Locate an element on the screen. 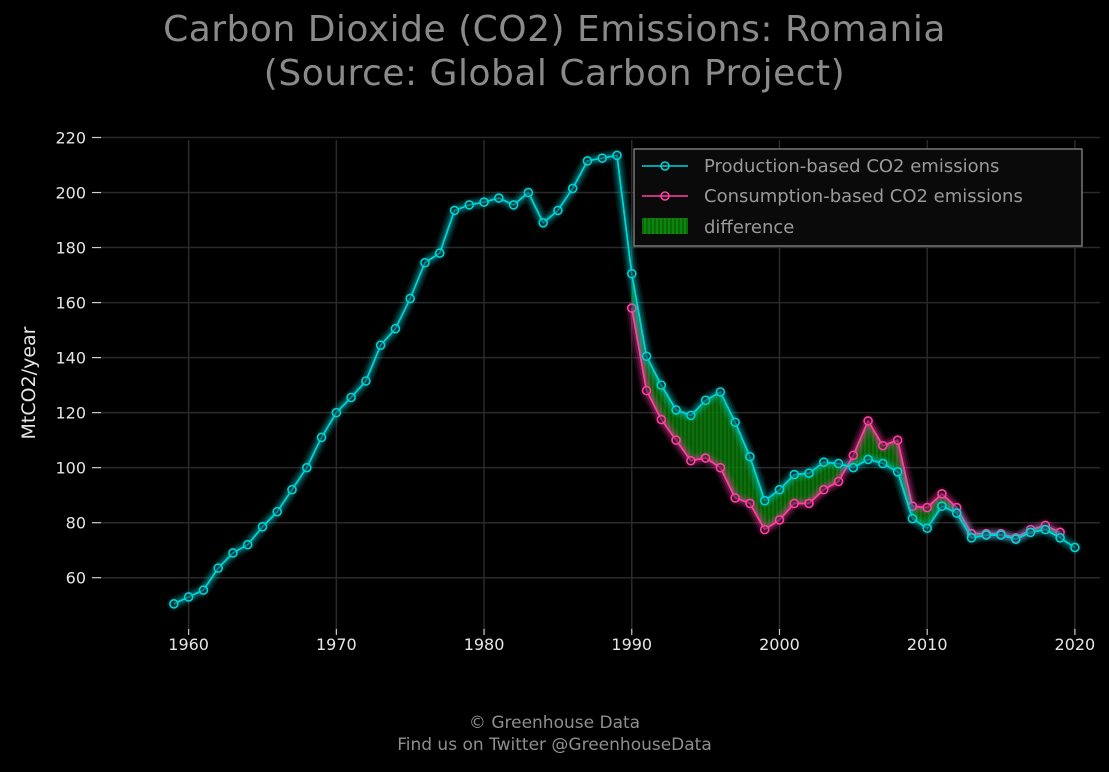 The height and width of the screenshot is (772, 1109). y-tick-label: 60 is located at coordinates (76, 578).